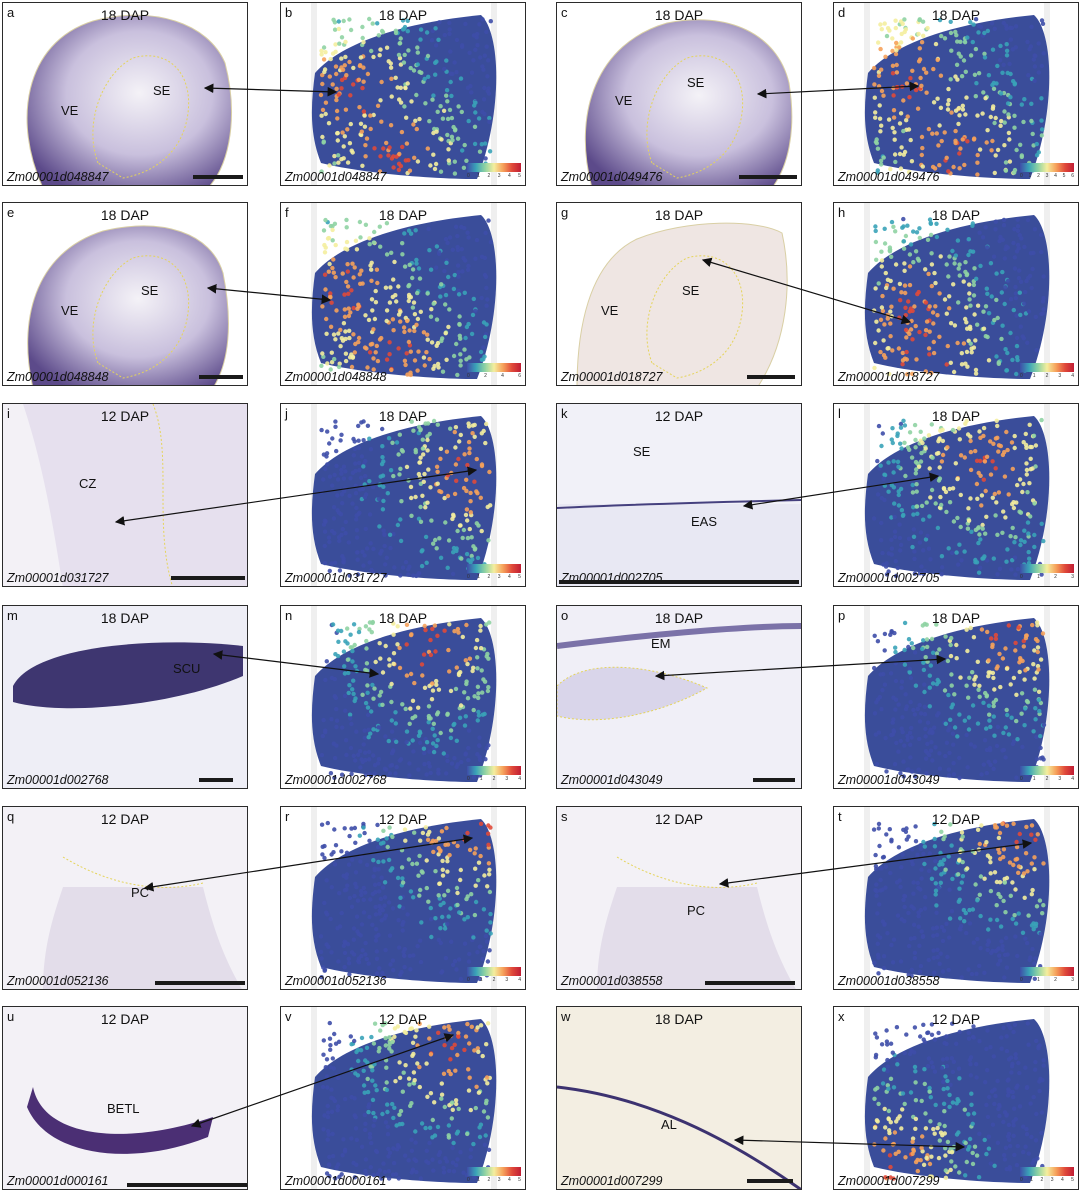  Describe the element at coordinates (956, 495) in the screenshot. I see `panel-l: l 18 DAP Zm00001d002705 0 1 2 3` at that location.